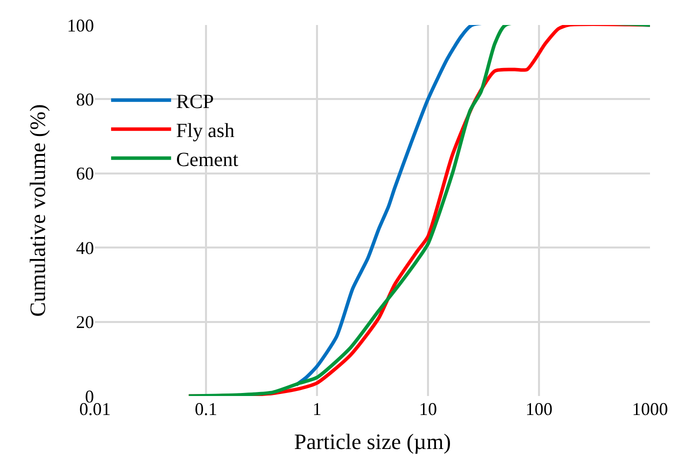 This screenshot has height=471, width=690. Describe the element at coordinates (539, 409) in the screenshot. I see `x-tick-label: 100` at that location.